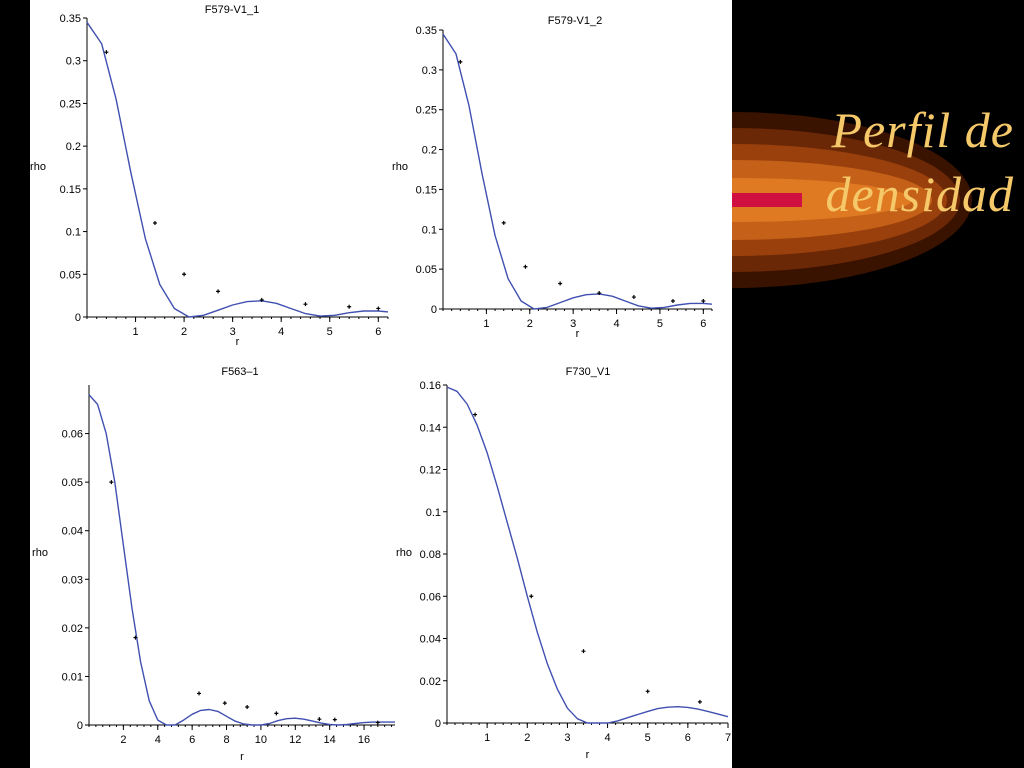  I want to click on y-tick-label: 0.03, so click(72, 580).